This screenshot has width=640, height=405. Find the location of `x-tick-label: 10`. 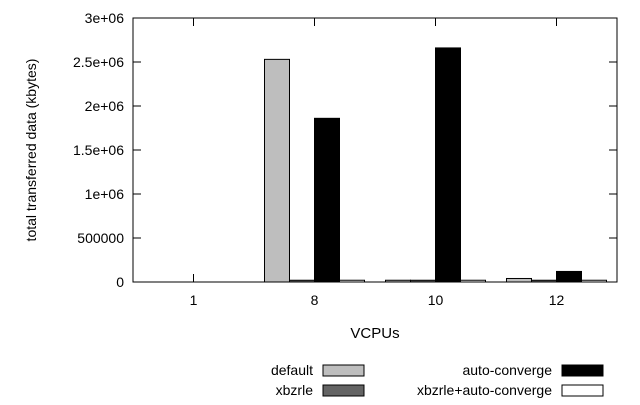

x-tick-label: 10 is located at coordinates (436, 300).